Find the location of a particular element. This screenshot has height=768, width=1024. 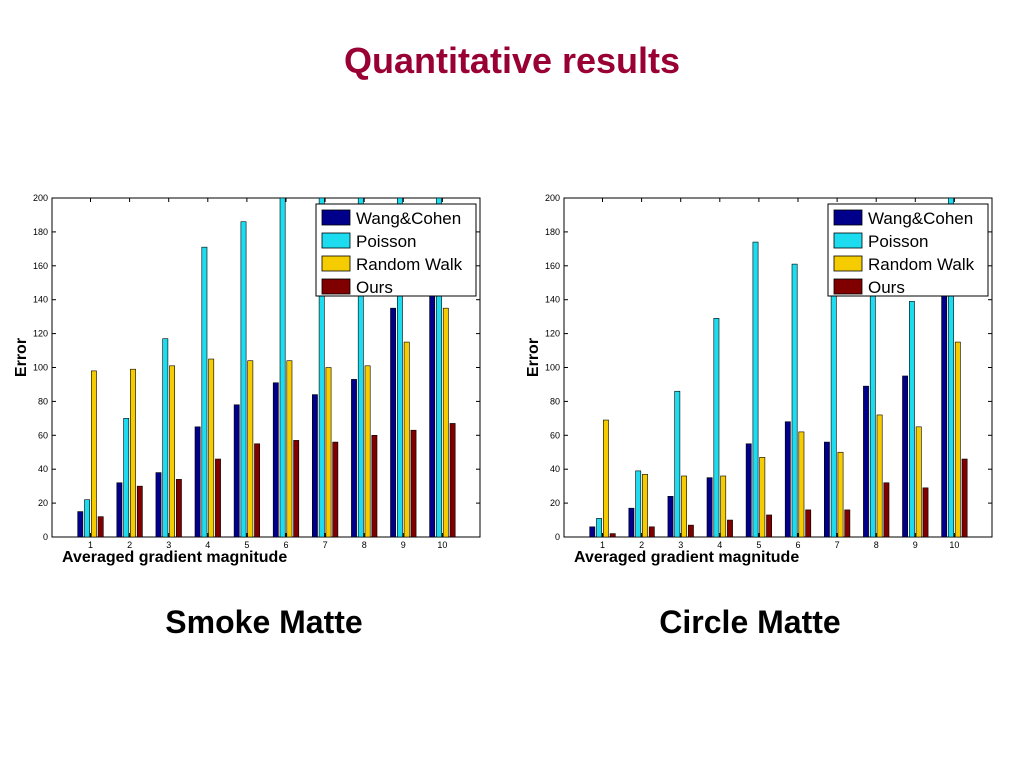

x-axis-label: Averaged gradient magnitude is located at coordinates (174, 557).